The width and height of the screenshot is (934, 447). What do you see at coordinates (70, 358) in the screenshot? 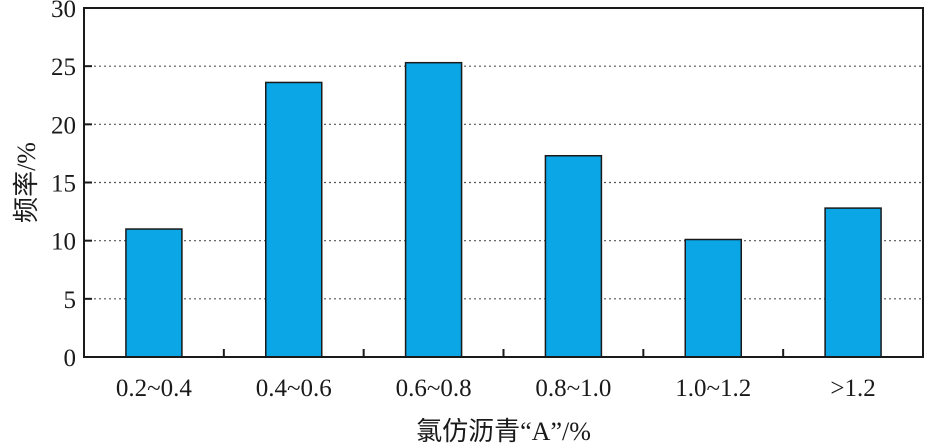
I see `y-tick-label: 0` at bounding box center [70, 358].